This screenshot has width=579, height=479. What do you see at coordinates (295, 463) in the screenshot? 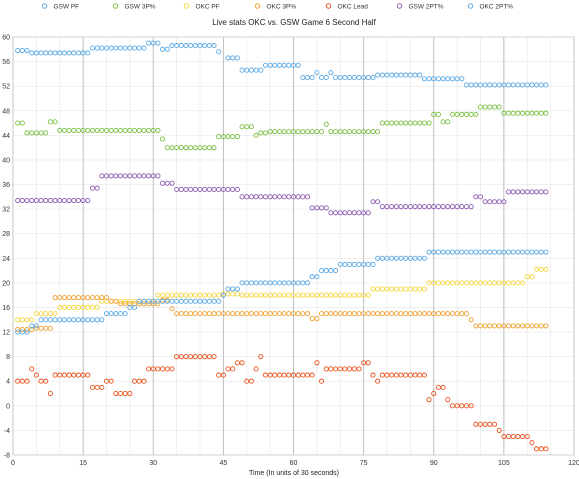
I see `x-tick-labels: 0 15 30 45 60 75 90 105 120` at bounding box center [295, 463].